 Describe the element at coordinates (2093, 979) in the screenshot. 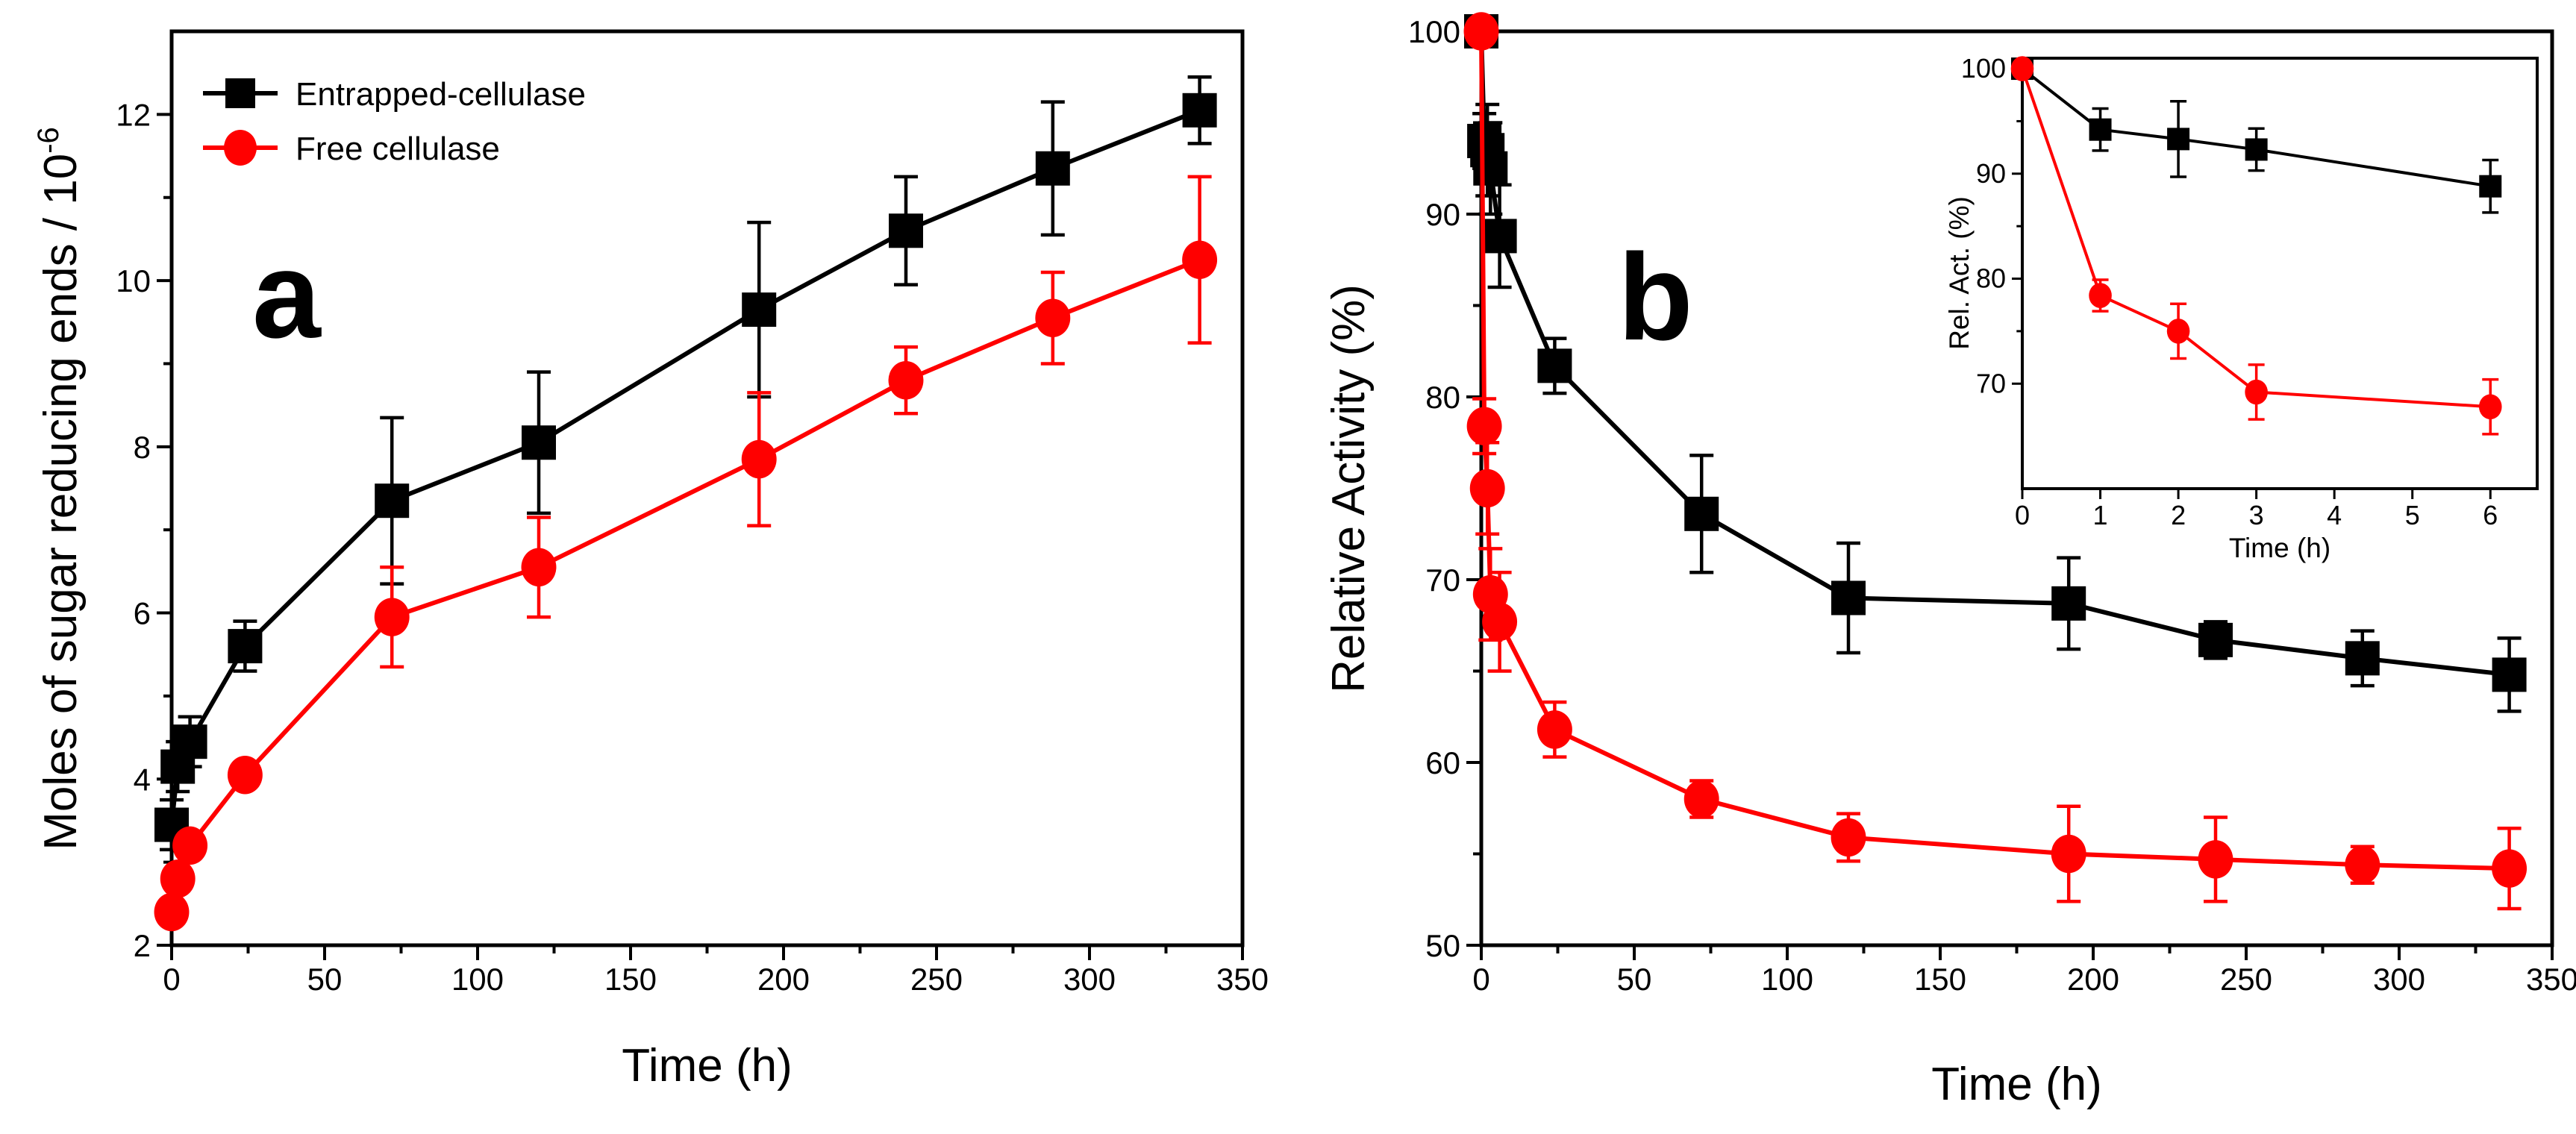

I see `panel-b-x-tick-label: 200` at that location.